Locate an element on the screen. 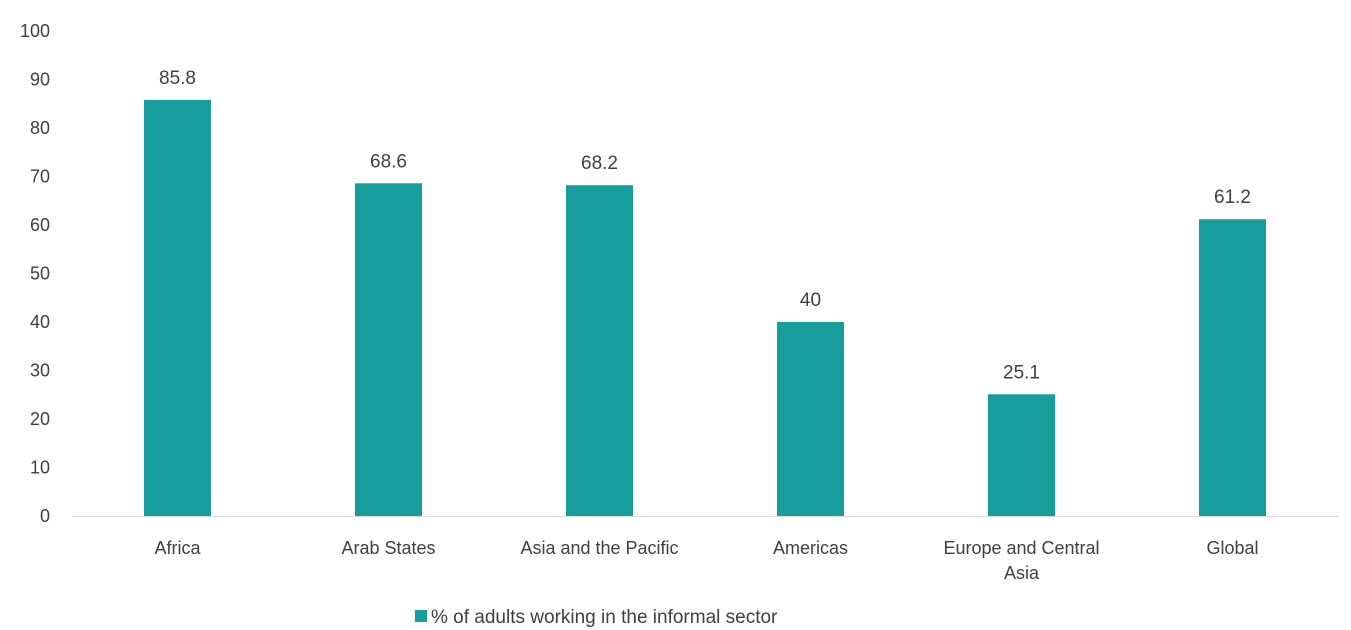  y-tick-label: 90 is located at coordinates (40, 80).